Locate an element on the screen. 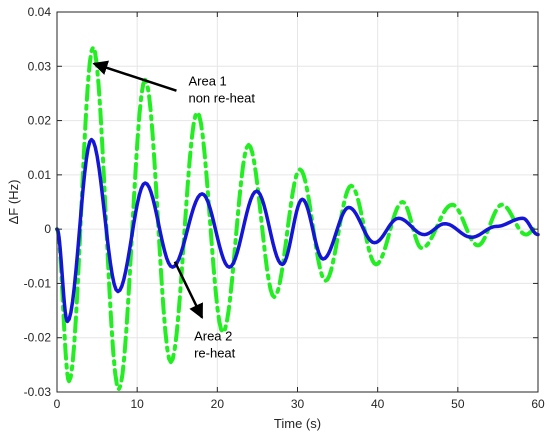 The image size is (550, 439). y-tick-label: -0.03 is located at coordinates (38, 392).